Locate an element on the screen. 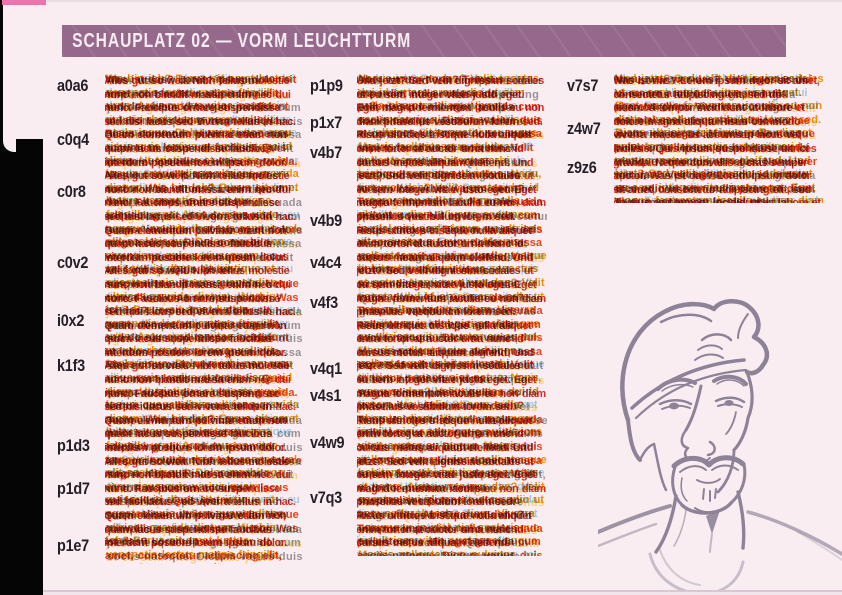  page-top-edge is located at coordinates (444, 1).